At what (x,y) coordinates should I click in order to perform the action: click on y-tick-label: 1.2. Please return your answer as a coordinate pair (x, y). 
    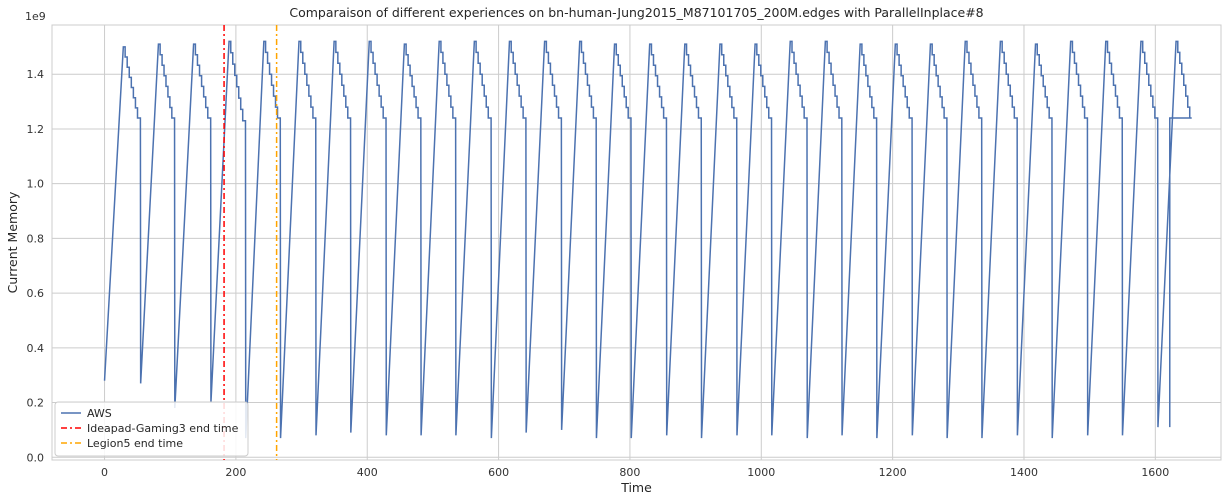
    Looking at the image, I should click on (36, 129).